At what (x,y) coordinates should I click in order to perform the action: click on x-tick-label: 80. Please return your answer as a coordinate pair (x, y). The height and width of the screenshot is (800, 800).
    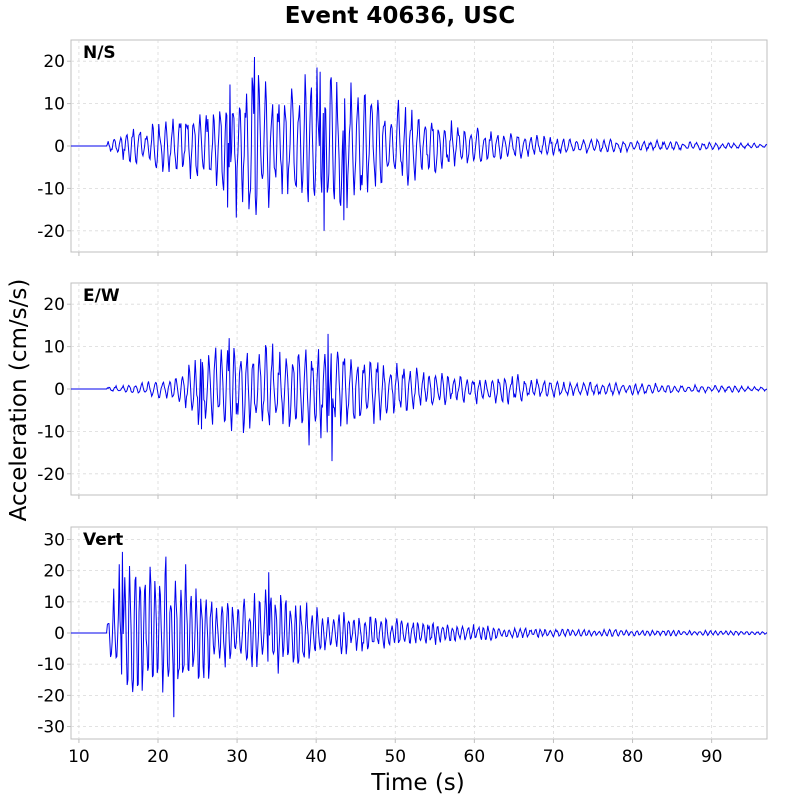
    Looking at the image, I should click on (633, 757).